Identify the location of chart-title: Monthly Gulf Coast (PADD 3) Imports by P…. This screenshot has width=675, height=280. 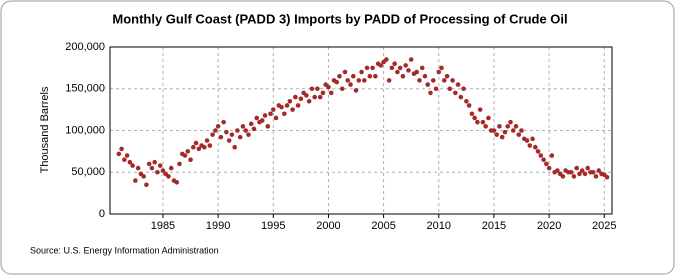
(339, 18).